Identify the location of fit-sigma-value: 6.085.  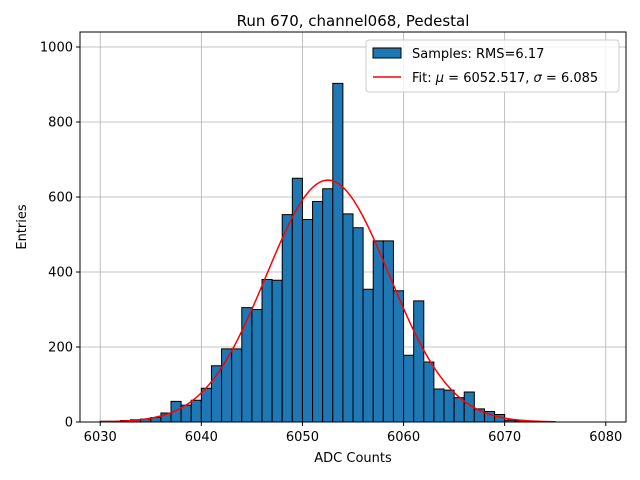
(579, 78).